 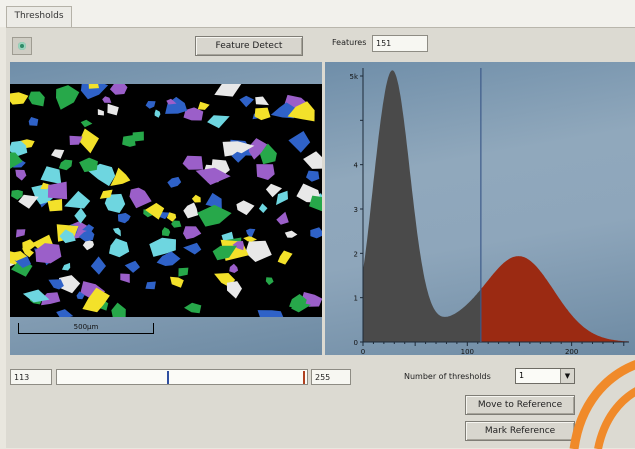 What do you see at coordinates (554, 299) in the screenshot?
I see `histogram-area-above-threshold` at bounding box center [554, 299].